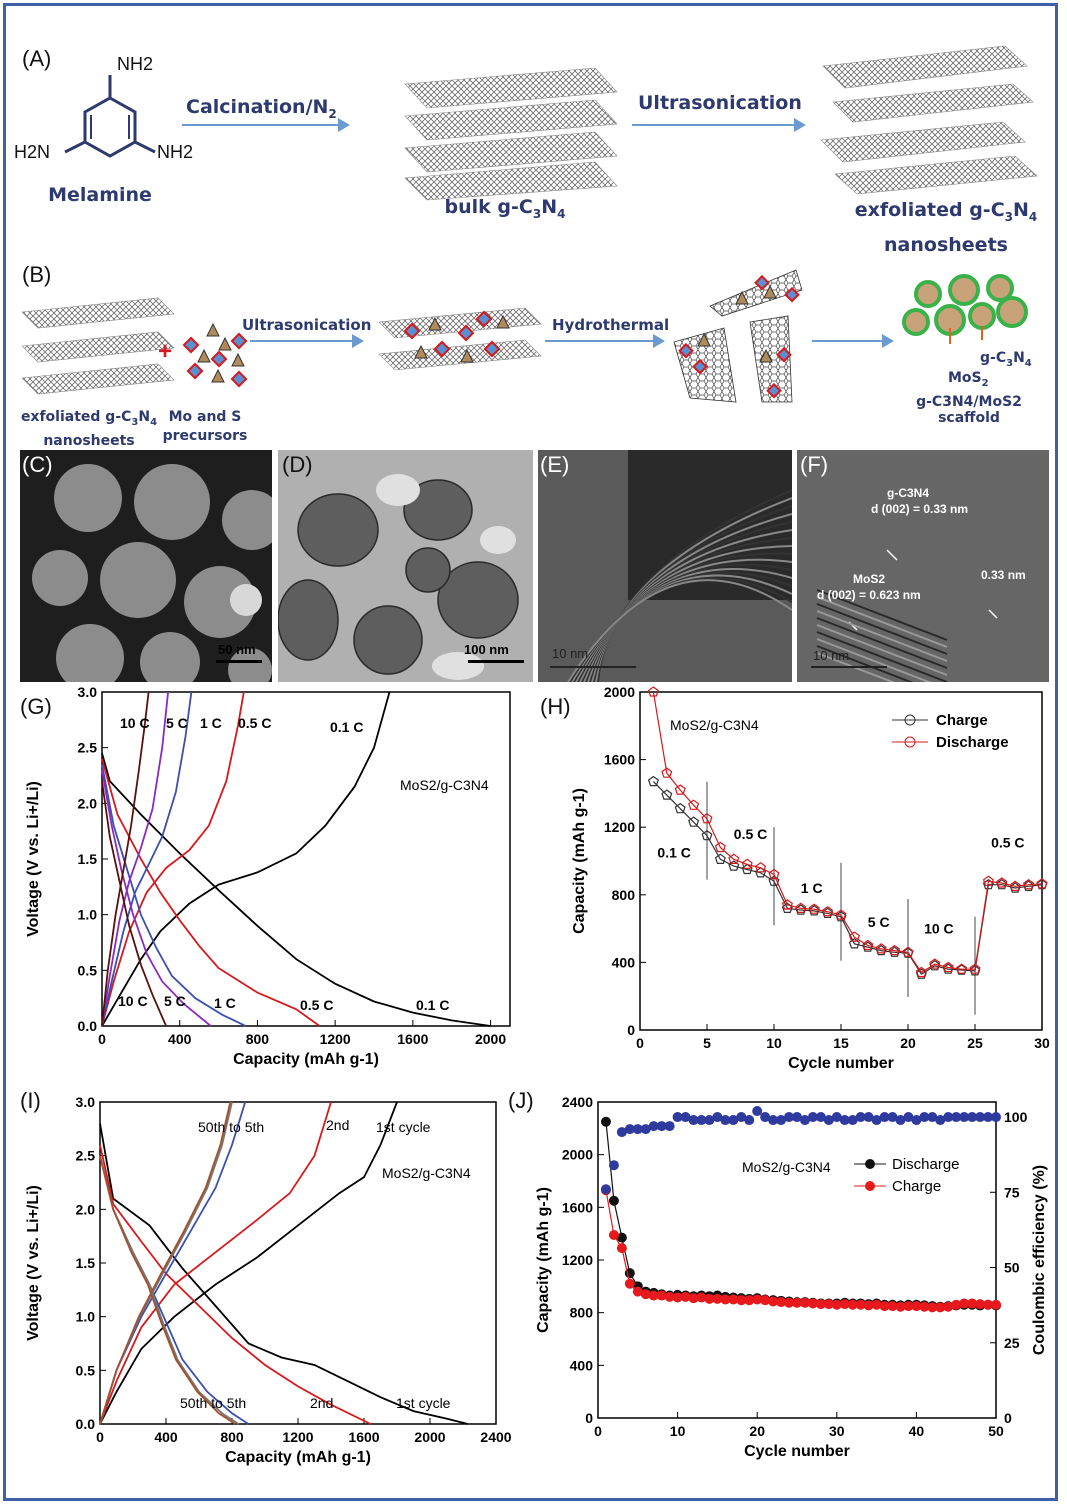  I want to click on rate-label-top: 0.5 C, so click(254, 723).